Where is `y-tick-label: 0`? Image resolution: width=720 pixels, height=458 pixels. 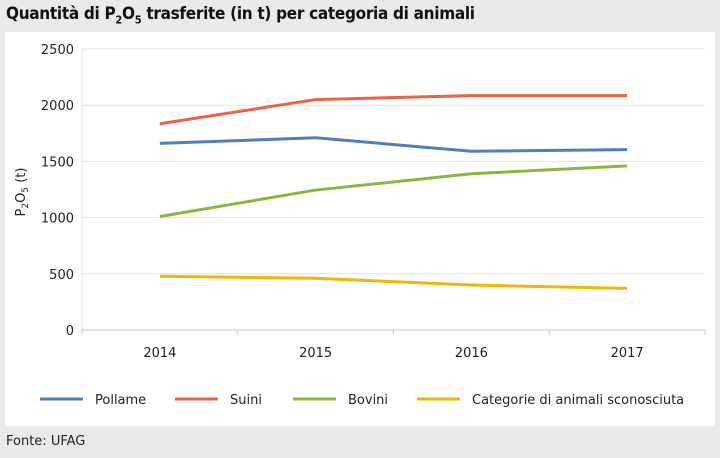
y-tick-label: 0 is located at coordinates (70, 331).